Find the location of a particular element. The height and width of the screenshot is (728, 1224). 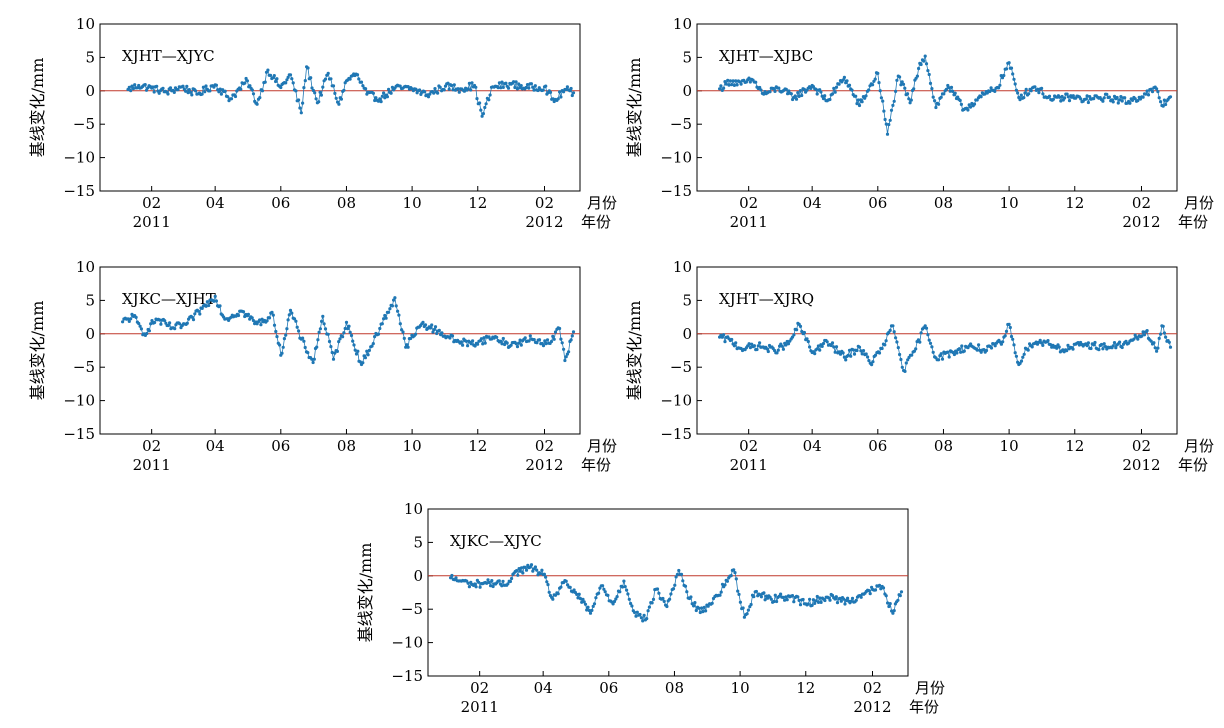

y-tick-label: 0 is located at coordinates (90, 334).